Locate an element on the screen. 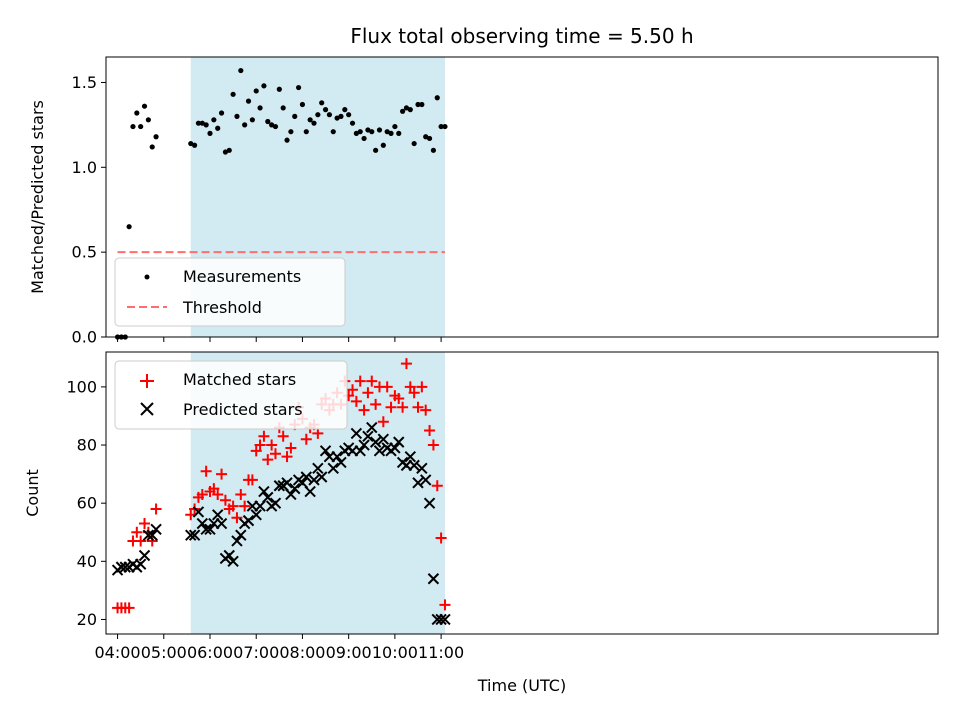 The width and height of the screenshot is (960, 720). chart-title: Flux total observing time = 5.50 h is located at coordinates (521, 36).